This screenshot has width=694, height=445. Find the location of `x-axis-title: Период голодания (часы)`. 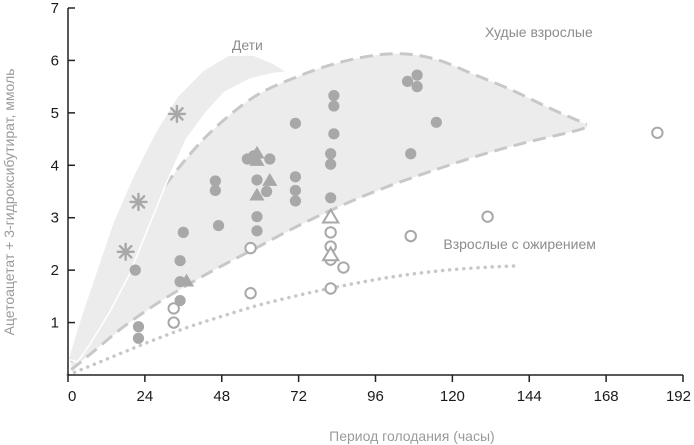

x-axis-title: Период голодания (часы) is located at coordinates (412, 436).